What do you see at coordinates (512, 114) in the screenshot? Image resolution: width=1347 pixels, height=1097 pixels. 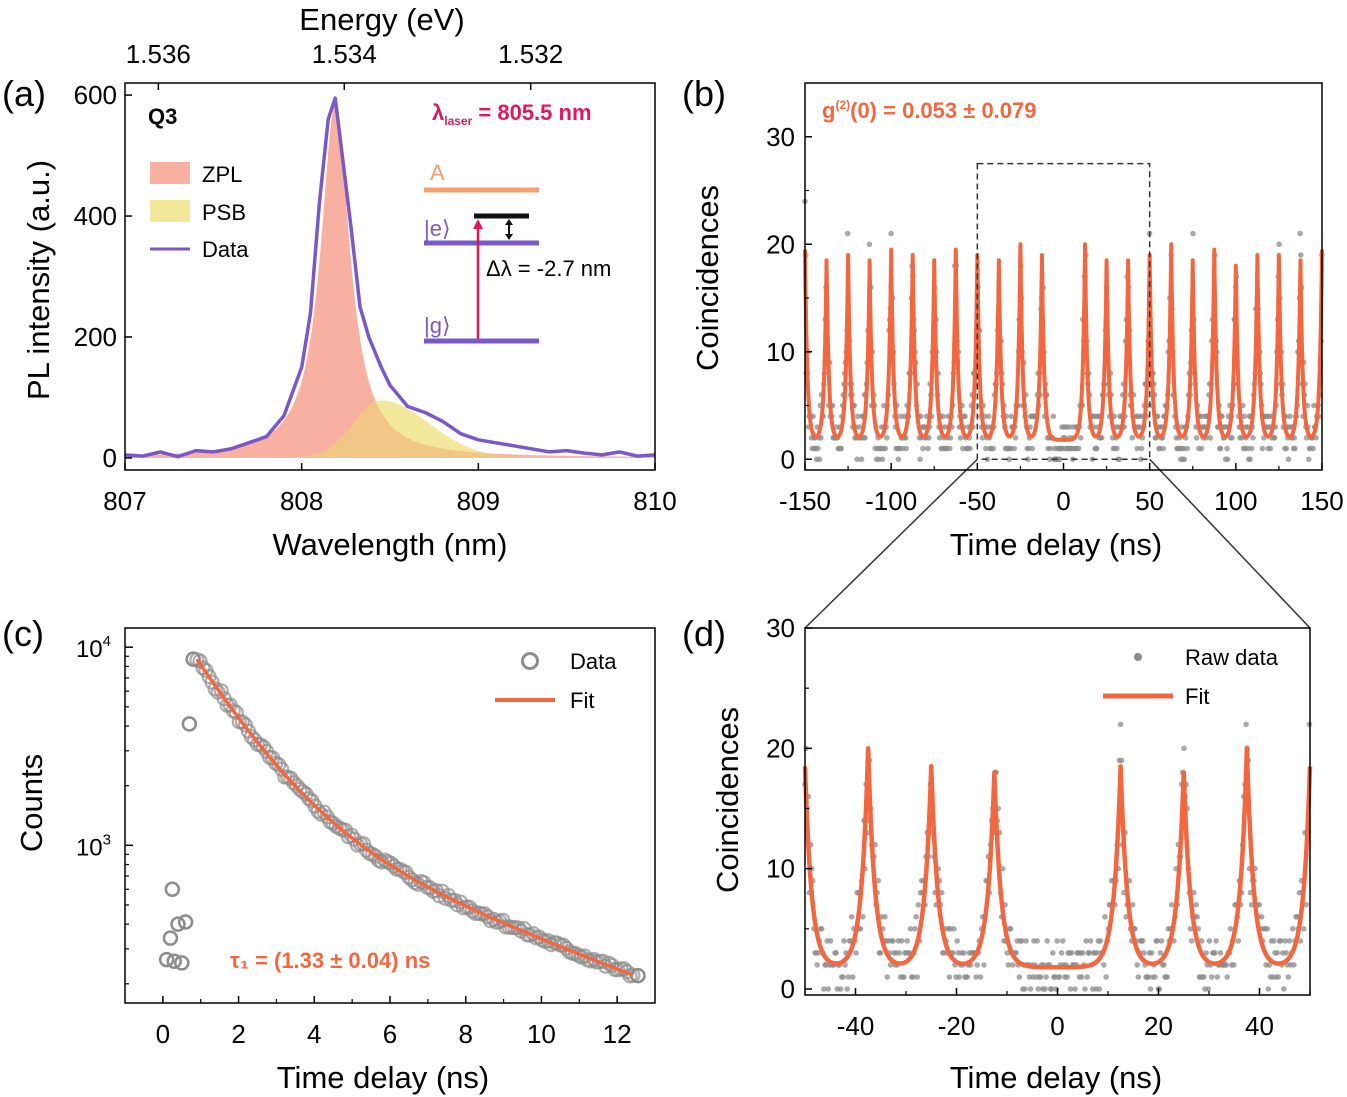 I see `laser-wavelength-label: λlaser = 805.5 nm` at bounding box center [512, 114].